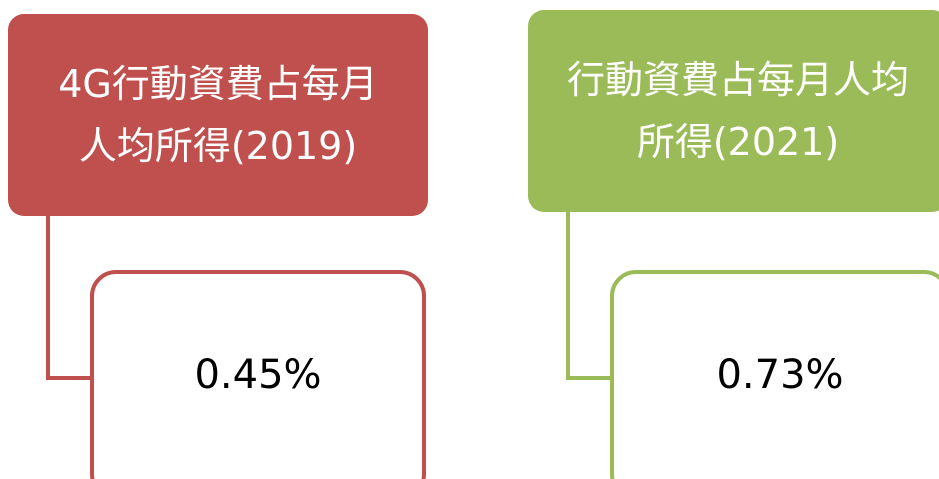  What do you see at coordinates (738, 142) in the screenshot?
I see `parent-label: 所得(2021)` at bounding box center [738, 142].